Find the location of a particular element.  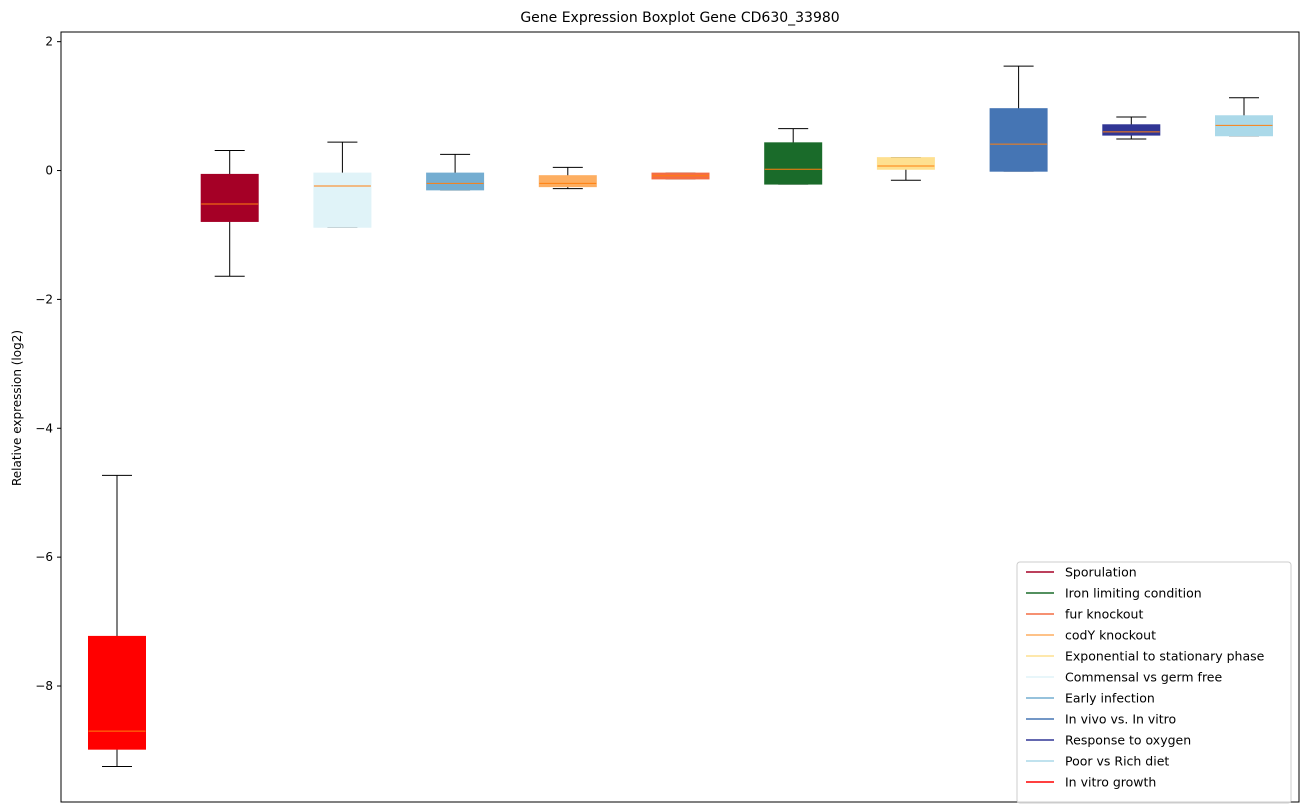

legend-label: Early infection is located at coordinates (1110, 698).